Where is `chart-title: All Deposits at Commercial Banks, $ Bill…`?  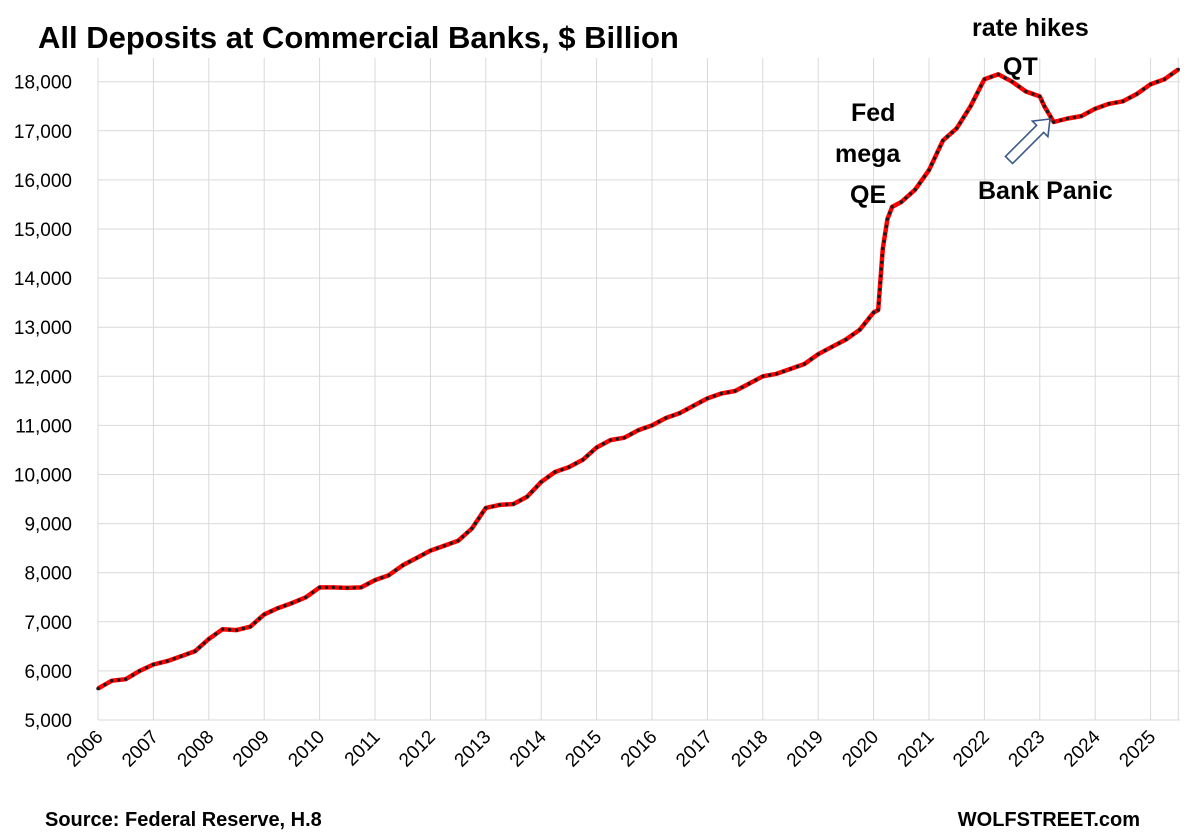
chart-title: All Deposits at Commercial Banks, $ Bill… is located at coordinates (358, 37).